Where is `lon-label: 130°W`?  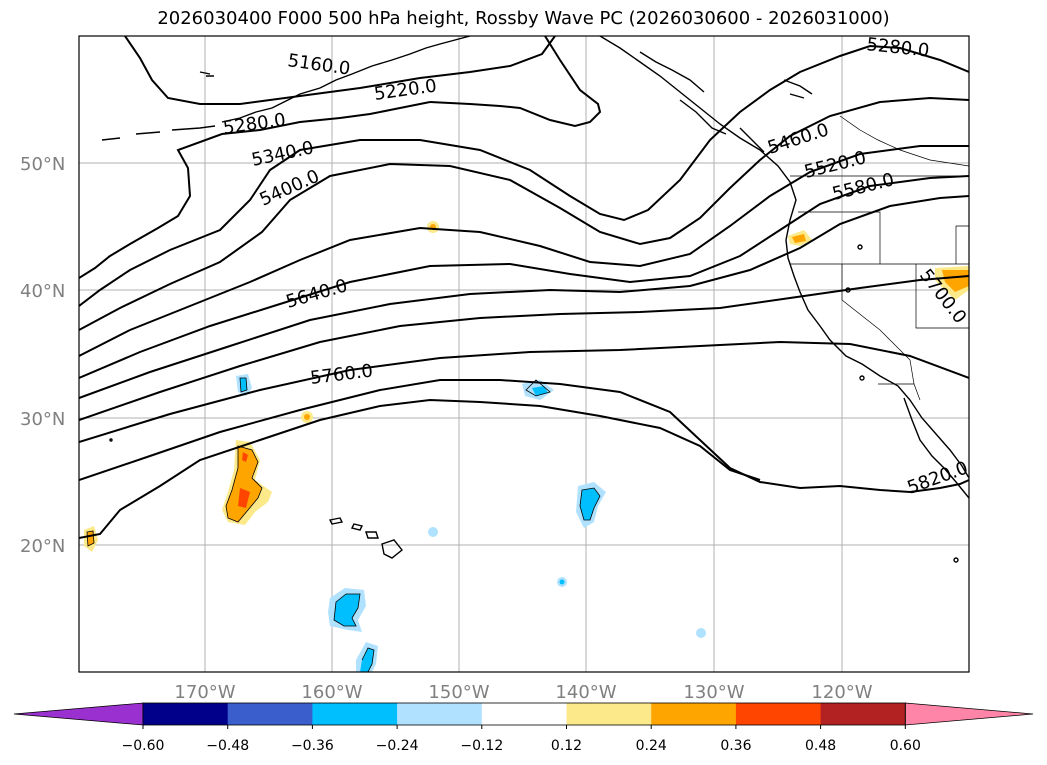 lon-label: 130°W is located at coordinates (713, 692).